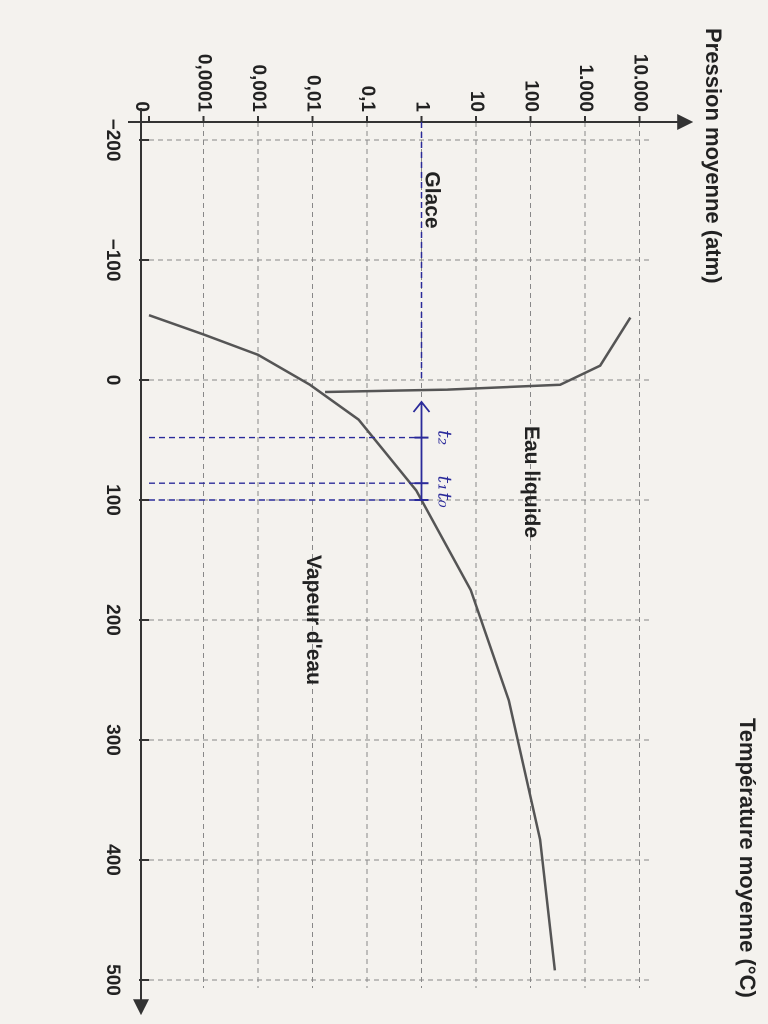 This screenshot has width=768, height=1024. Describe the element at coordinates (531, 482) in the screenshot. I see `annotation: Eau liquide` at that location.